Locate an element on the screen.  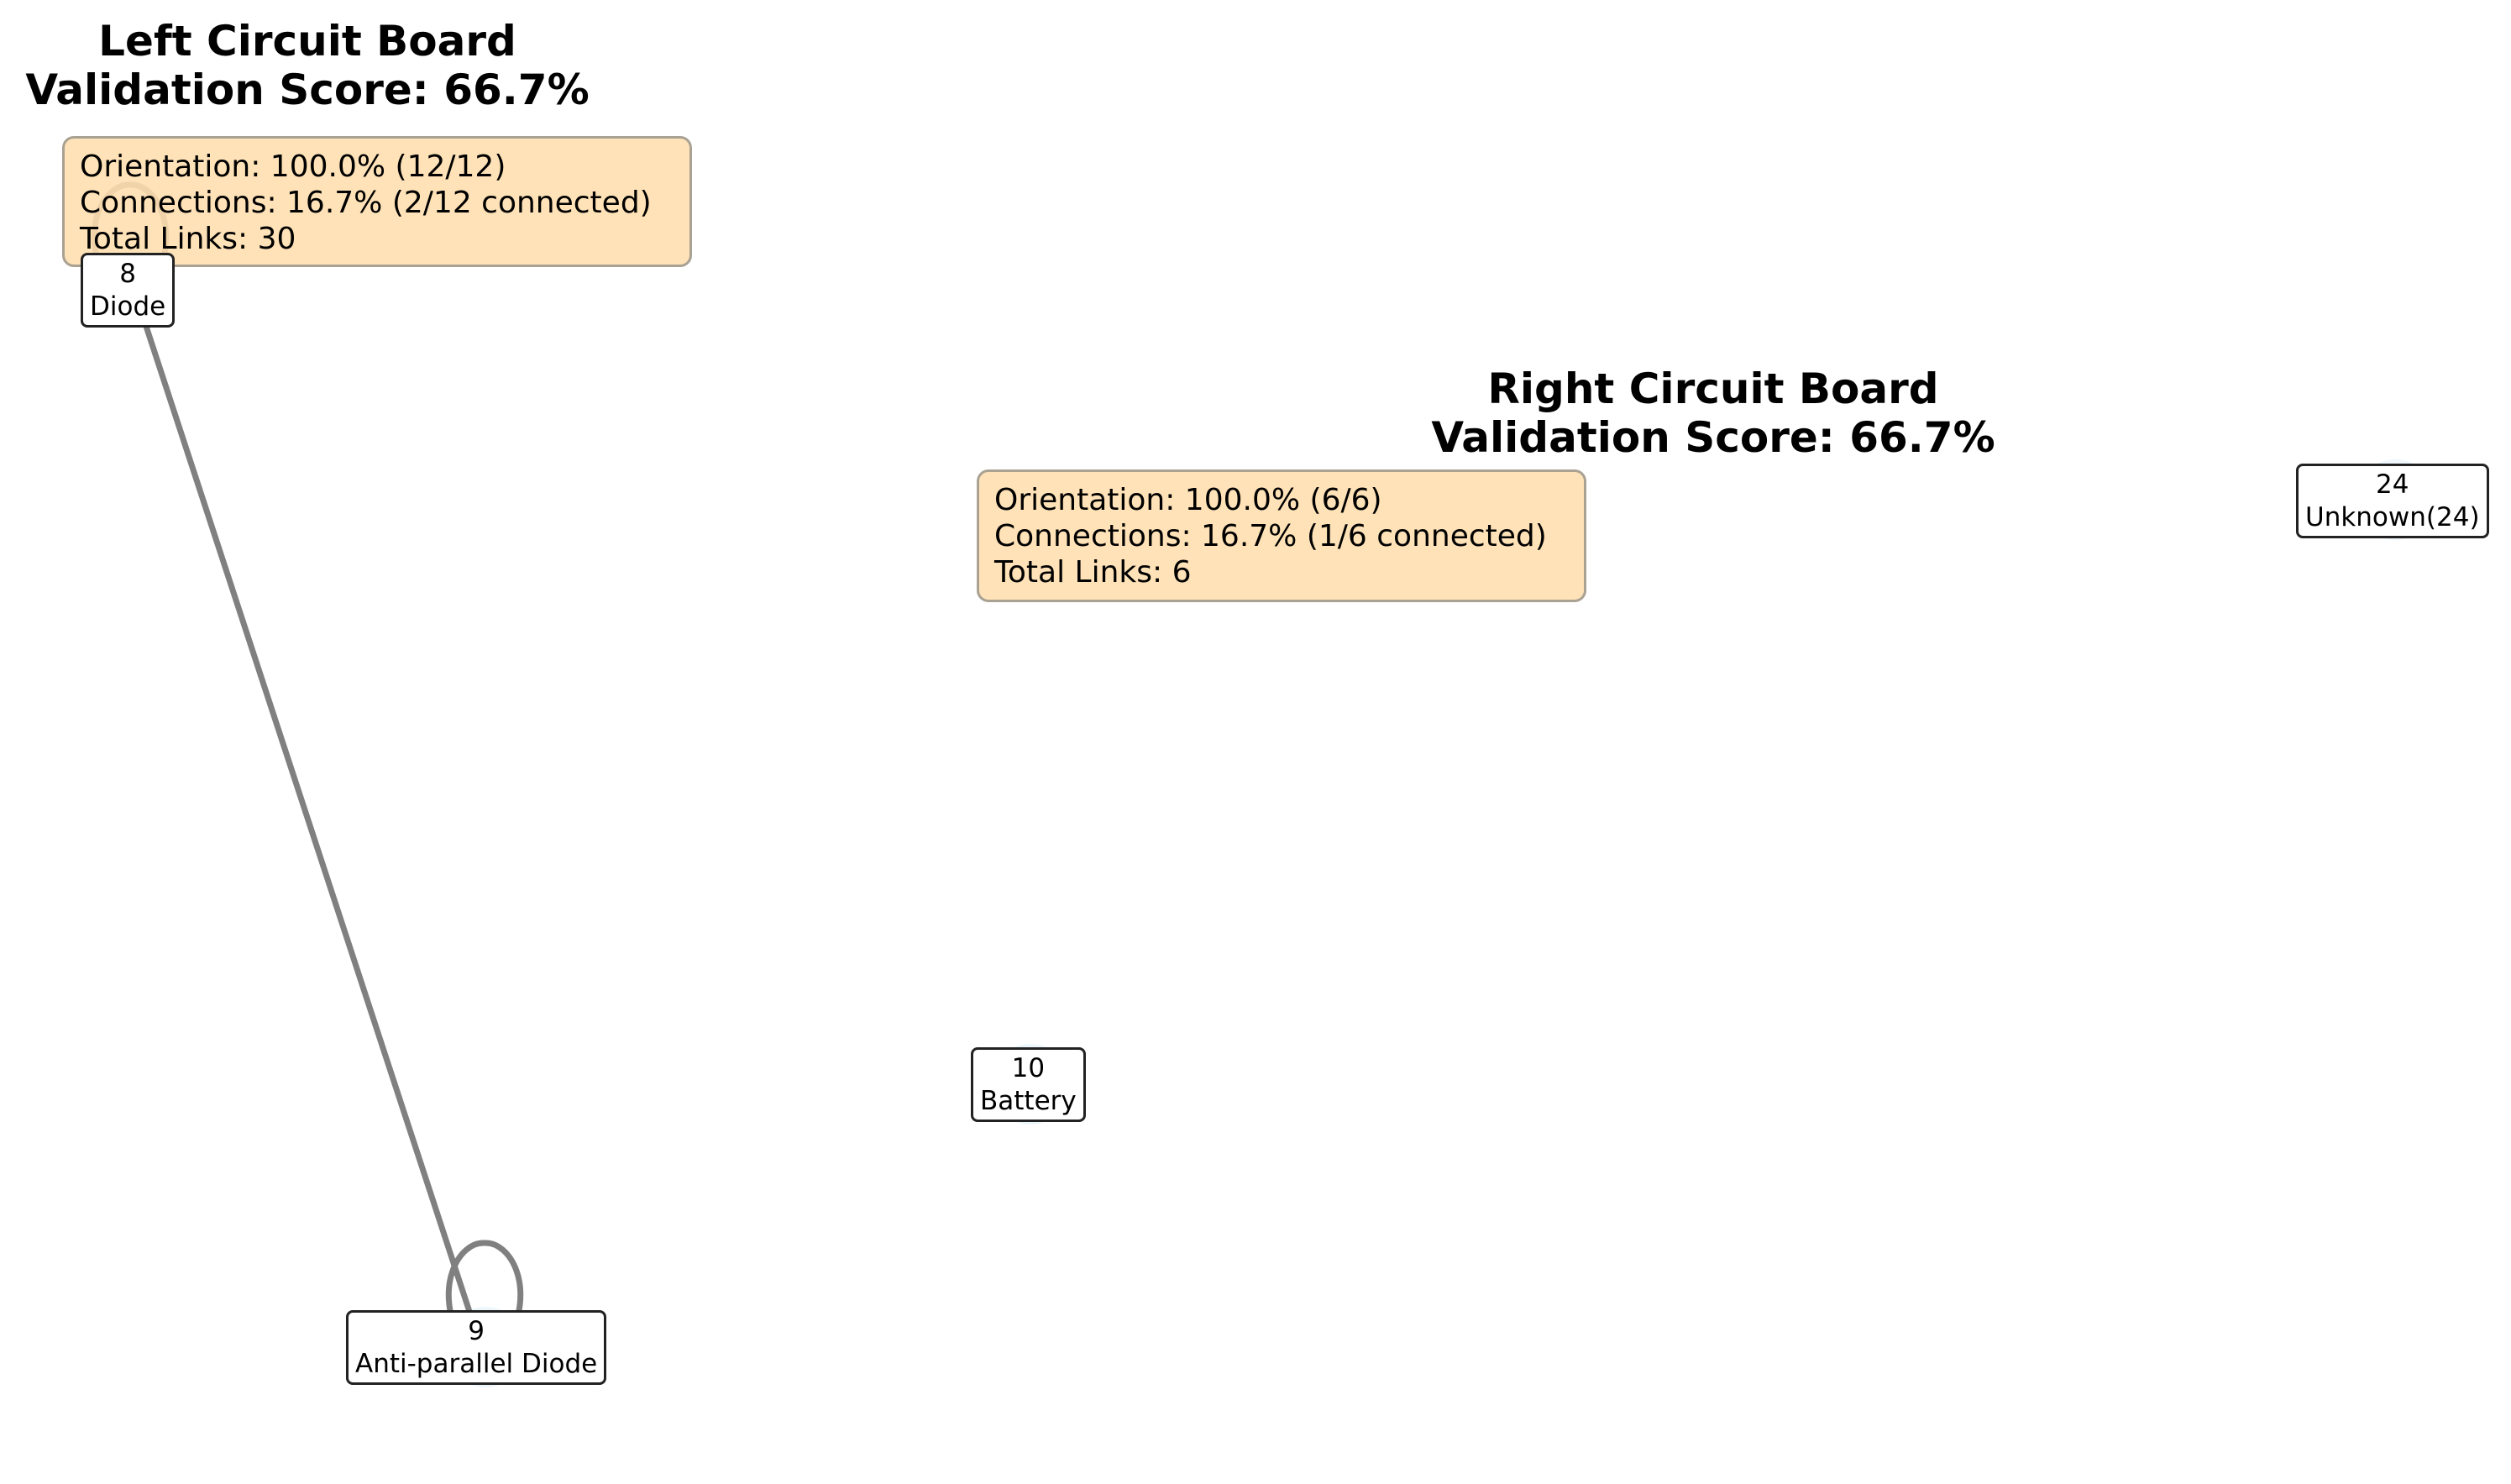
left-orientation-stat: Orientation: 100.0% (12/12) is located at coordinates (293, 167).